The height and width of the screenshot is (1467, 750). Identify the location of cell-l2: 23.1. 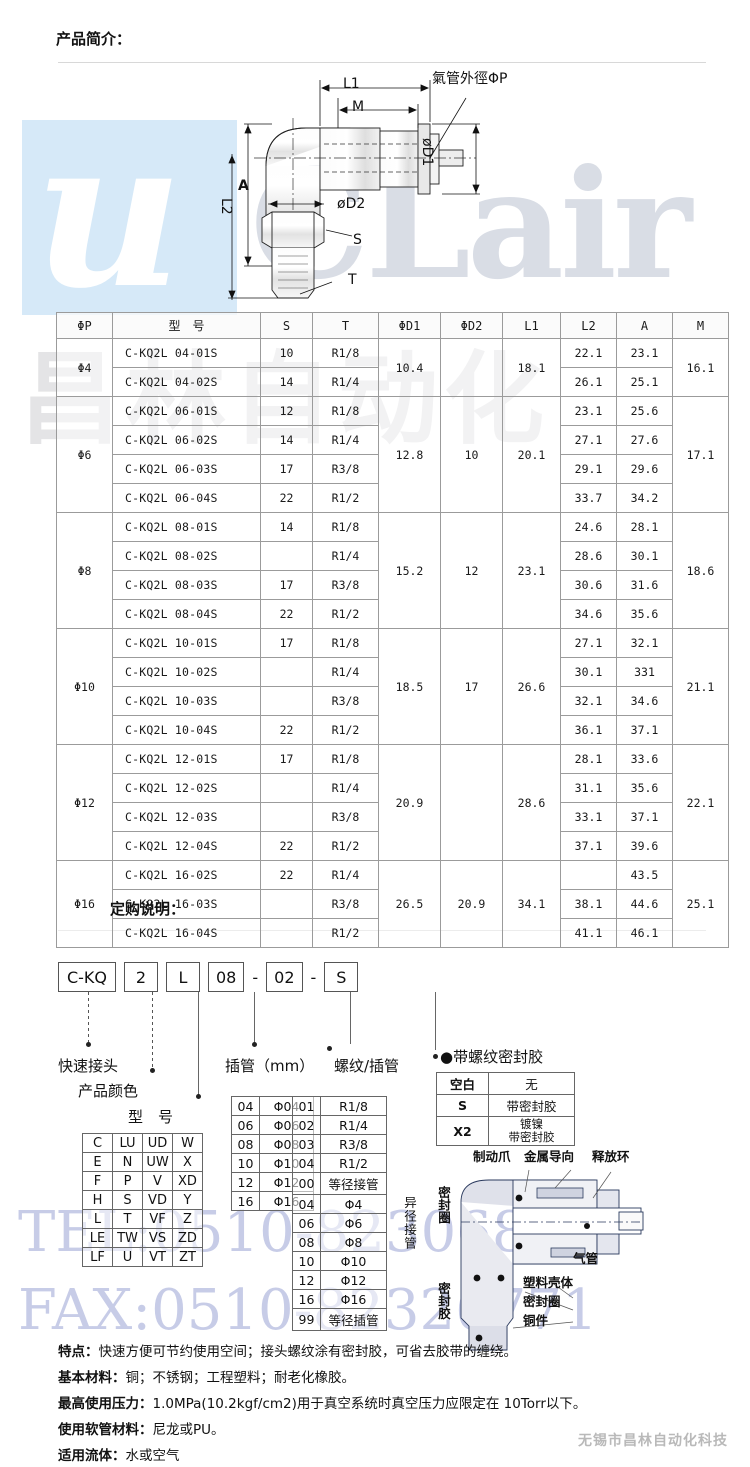
(588, 411).